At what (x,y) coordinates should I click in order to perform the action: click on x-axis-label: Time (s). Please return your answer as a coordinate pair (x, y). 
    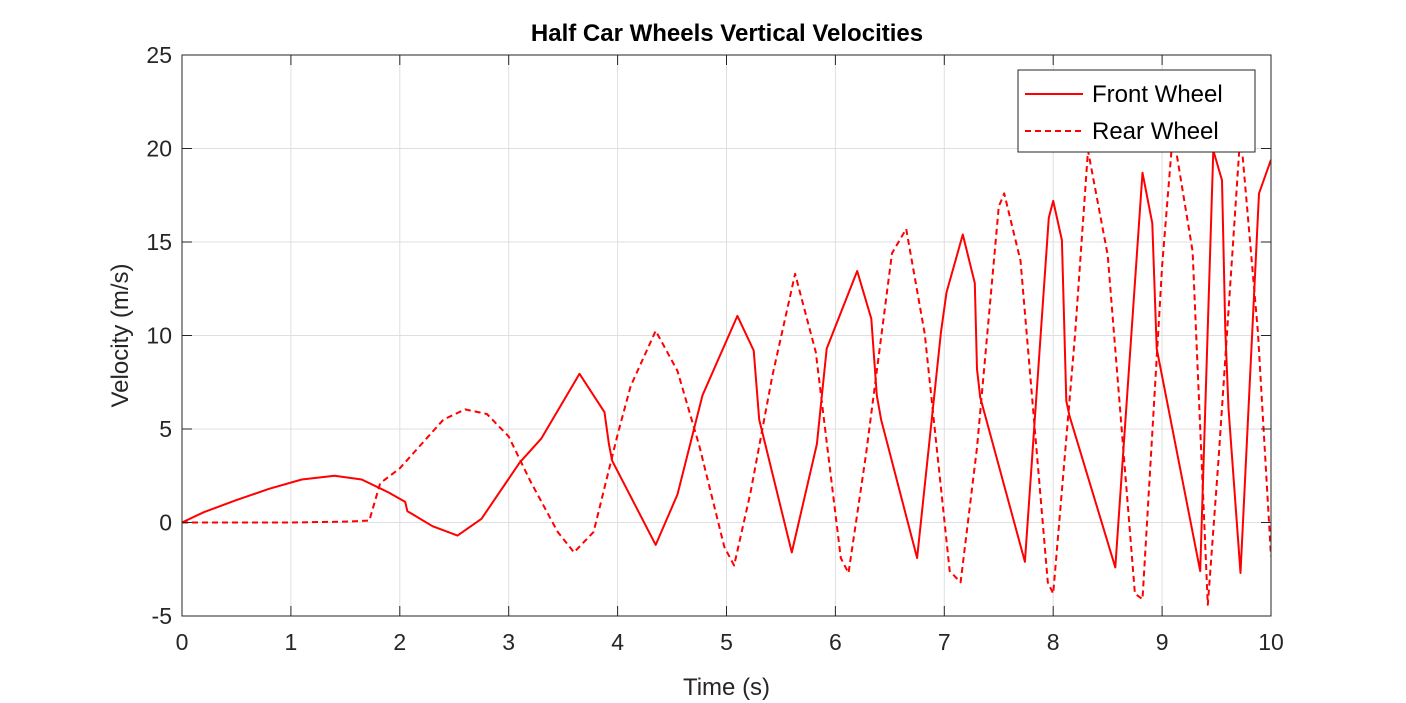
    Looking at the image, I should click on (726, 687).